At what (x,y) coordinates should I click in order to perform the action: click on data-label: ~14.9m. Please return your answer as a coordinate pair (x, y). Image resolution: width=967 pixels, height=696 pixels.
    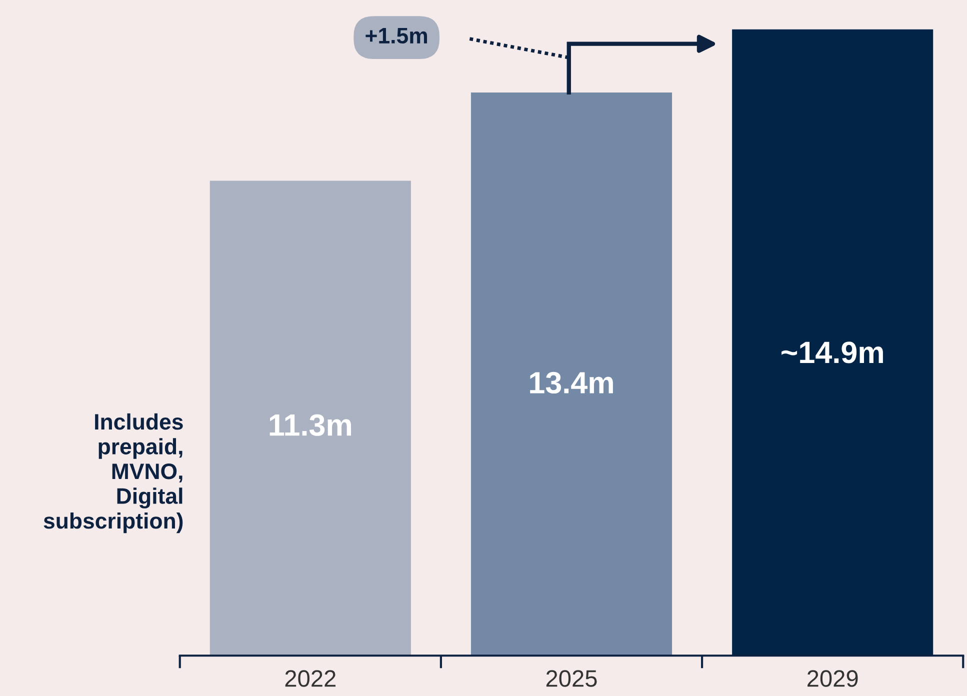
    Looking at the image, I should click on (832, 353).